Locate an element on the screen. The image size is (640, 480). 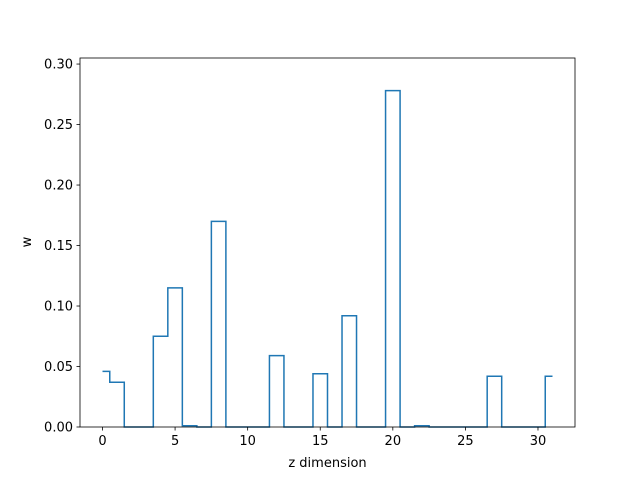
x-tick-label: 30 is located at coordinates (538, 441).